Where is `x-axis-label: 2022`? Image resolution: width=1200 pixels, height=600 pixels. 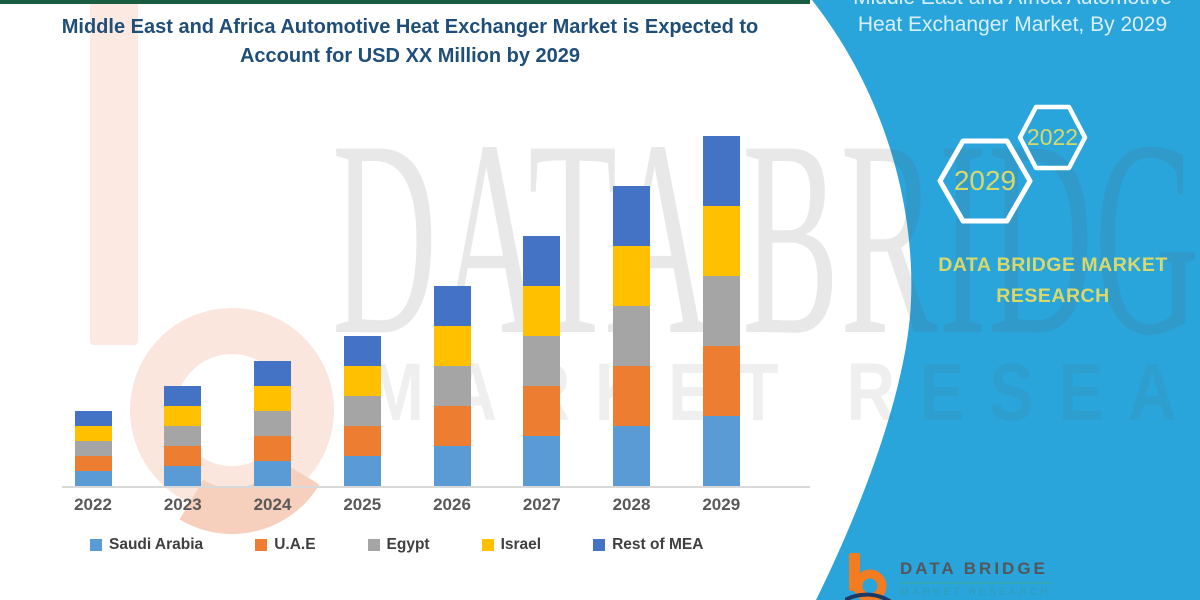
x-axis-label: 2022 is located at coordinates (93, 504).